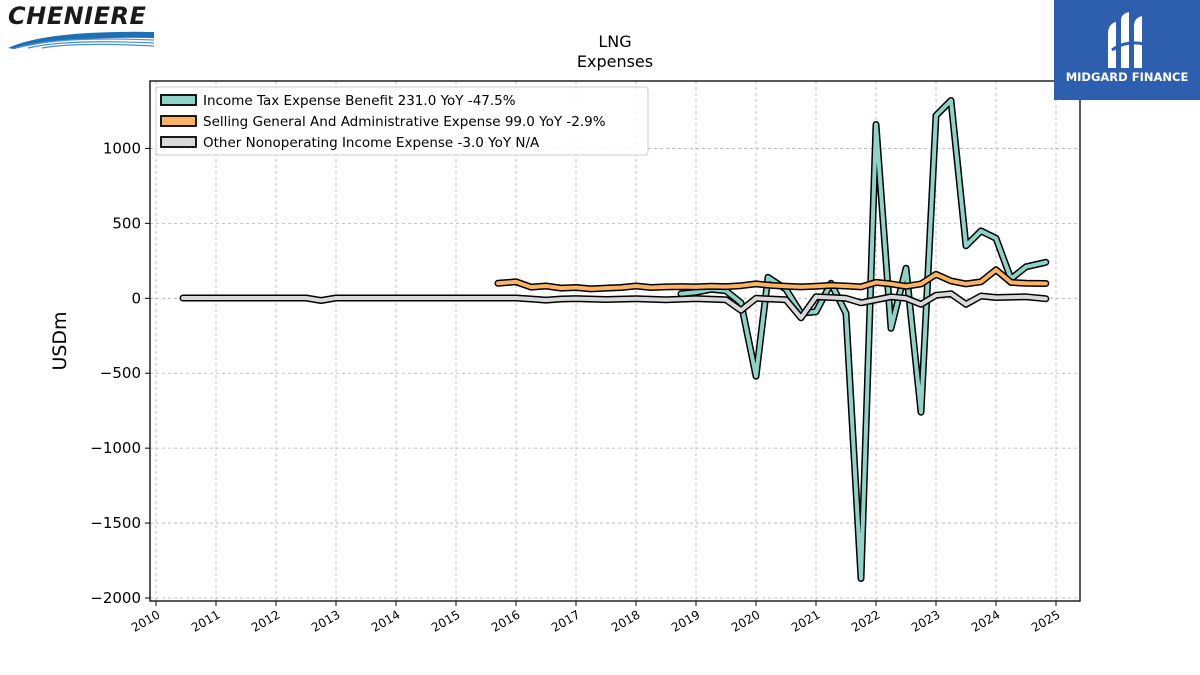 This screenshot has width=1200, height=675. Describe the element at coordinates (385, 620) in the screenshot. I see `x-tick-label: 2014` at that location.